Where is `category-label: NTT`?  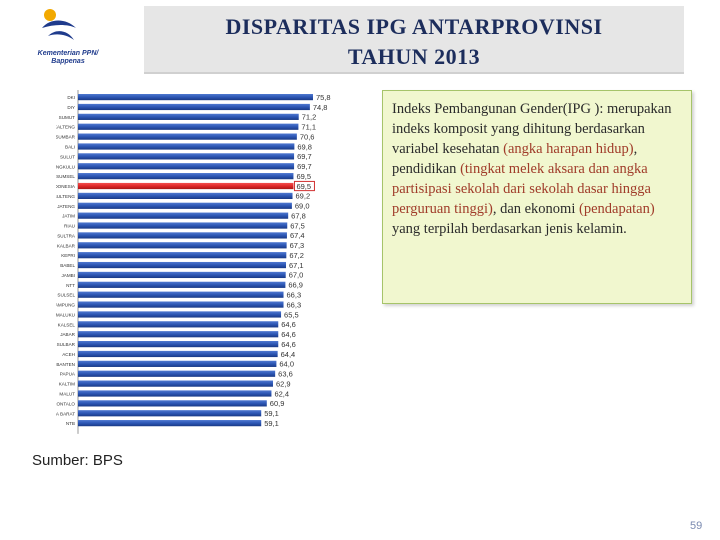 category-label: NTT is located at coordinates (70, 285).